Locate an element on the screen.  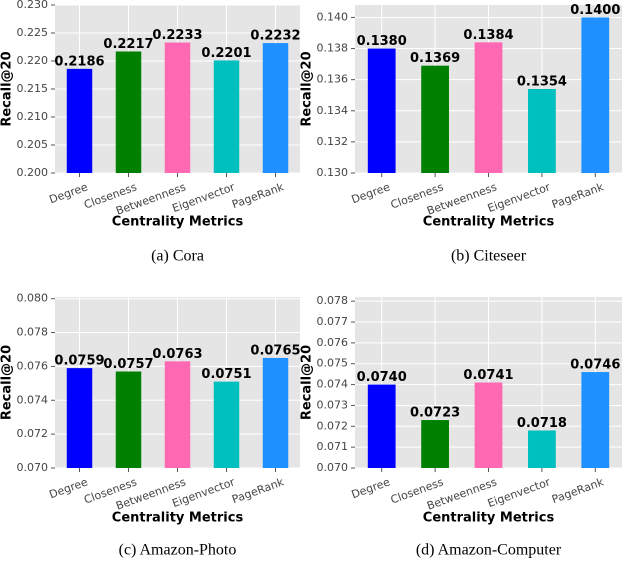
caption: (d) Amazon-Computer is located at coordinates (489, 550).